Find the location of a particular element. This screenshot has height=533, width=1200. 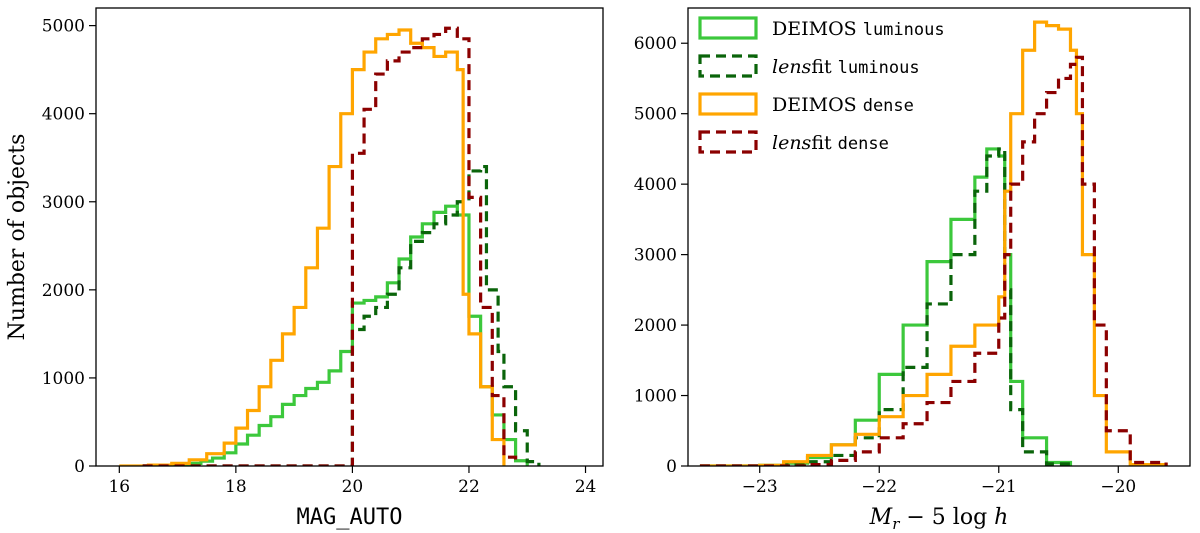

x-tick-label: −20 is located at coordinates (1118, 487).